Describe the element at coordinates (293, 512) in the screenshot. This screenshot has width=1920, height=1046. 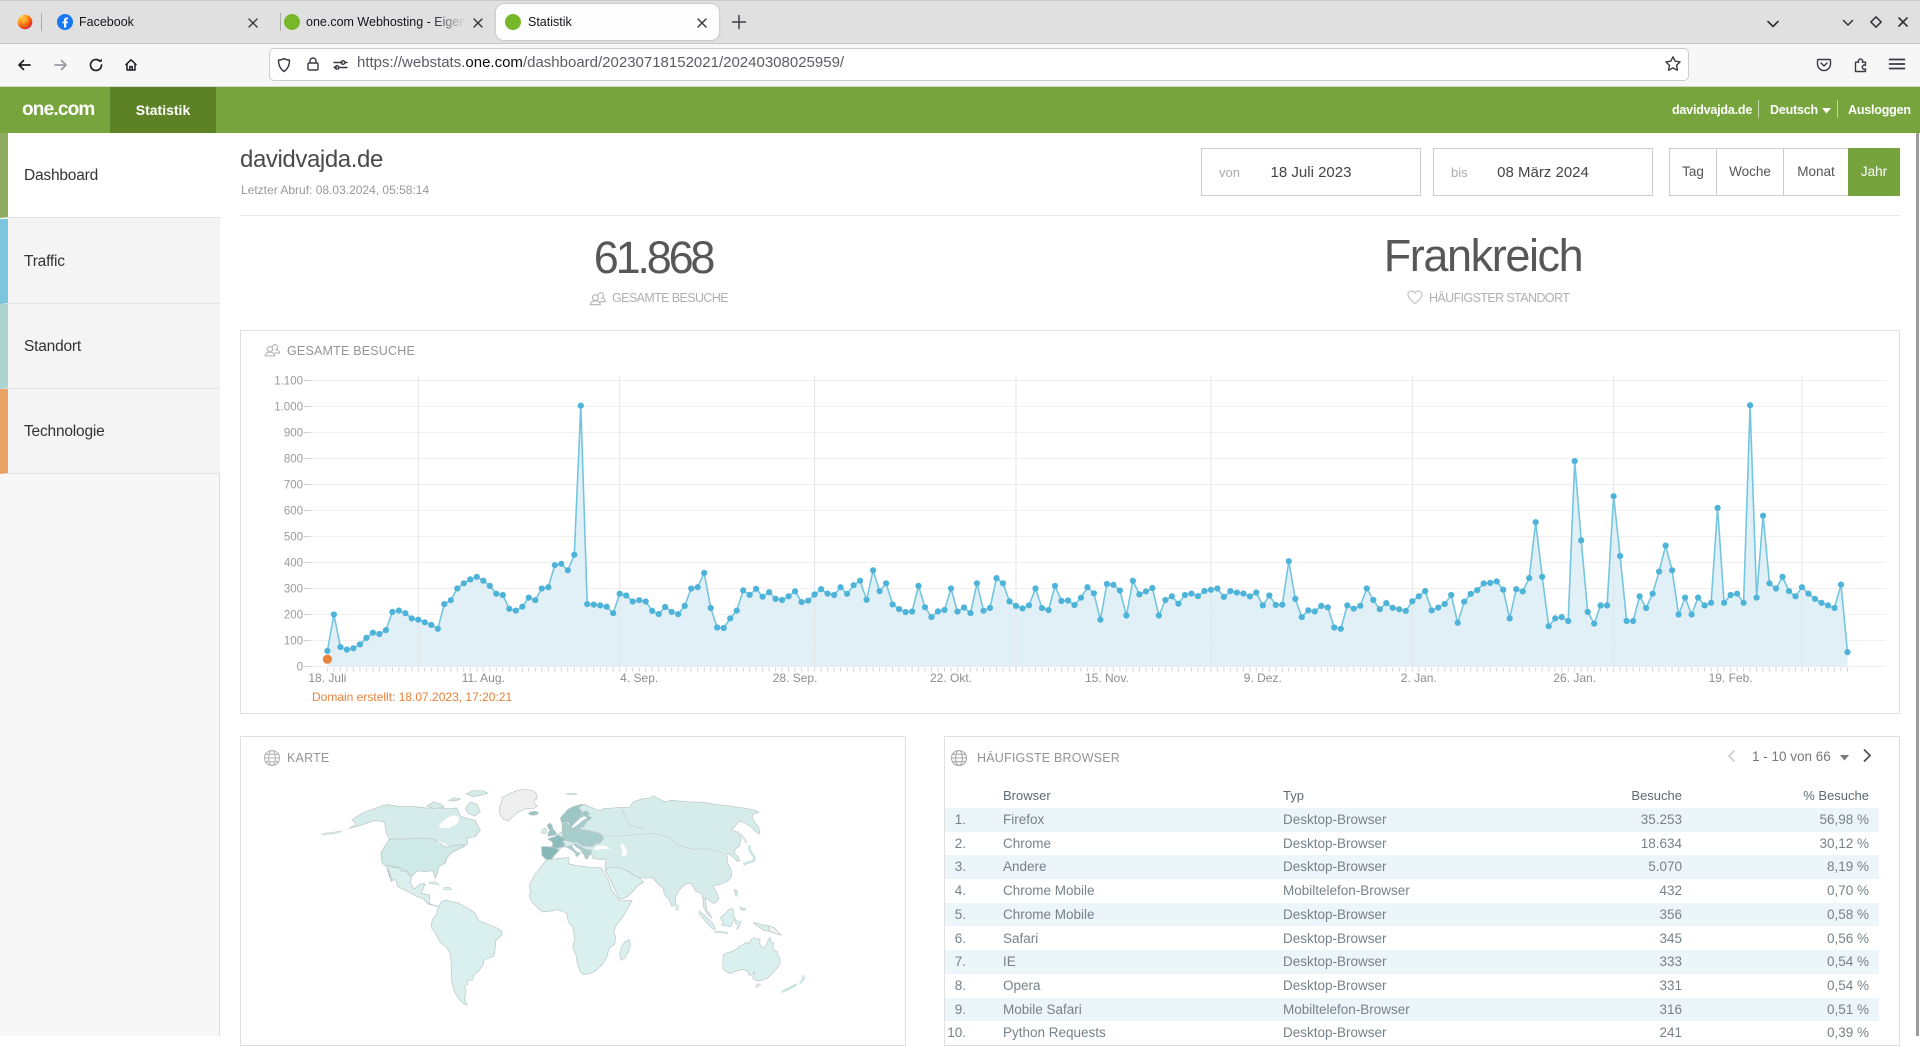
I see `svg-text: 600` at that location.